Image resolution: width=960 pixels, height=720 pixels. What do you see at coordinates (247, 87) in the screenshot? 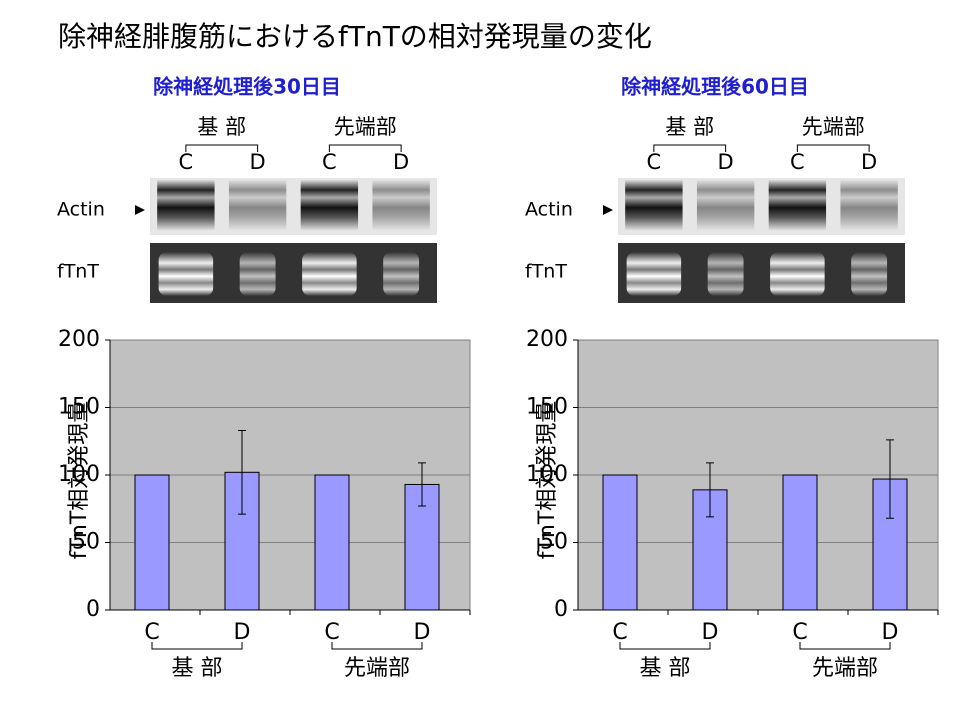
I see `panel-title: 除神経処理後30日目` at bounding box center [247, 87].